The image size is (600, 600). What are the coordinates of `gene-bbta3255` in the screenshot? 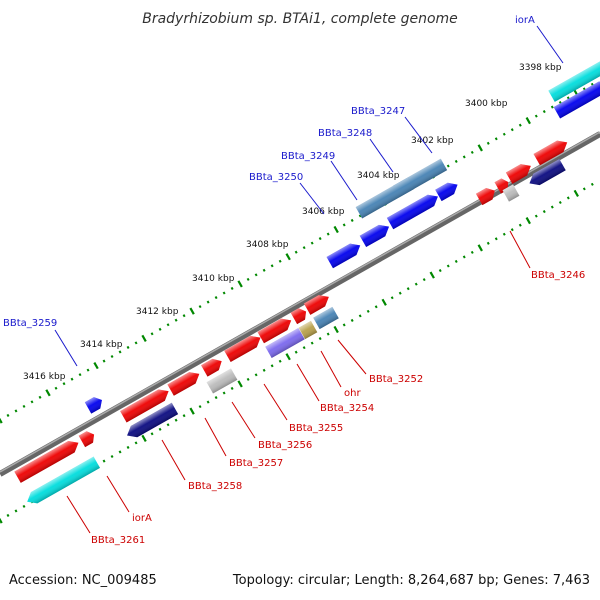 It's located at (243, 347).